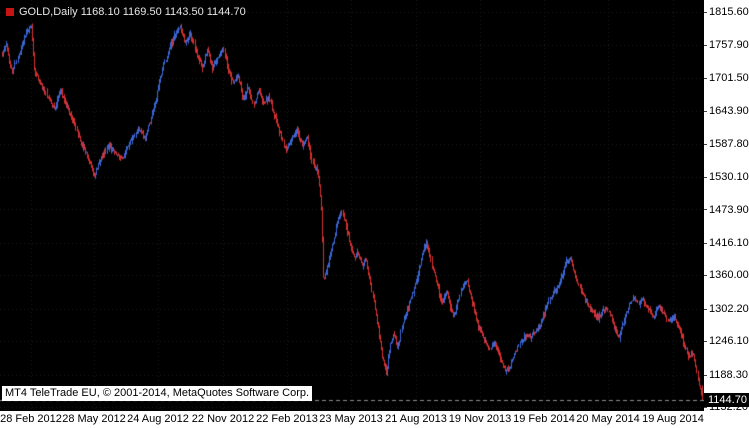 The width and height of the screenshot is (749, 428). Describe the element at coordinates (31, 419) in the screenshot. I see `date-axis-label: 28 Feb 2012` at that location.